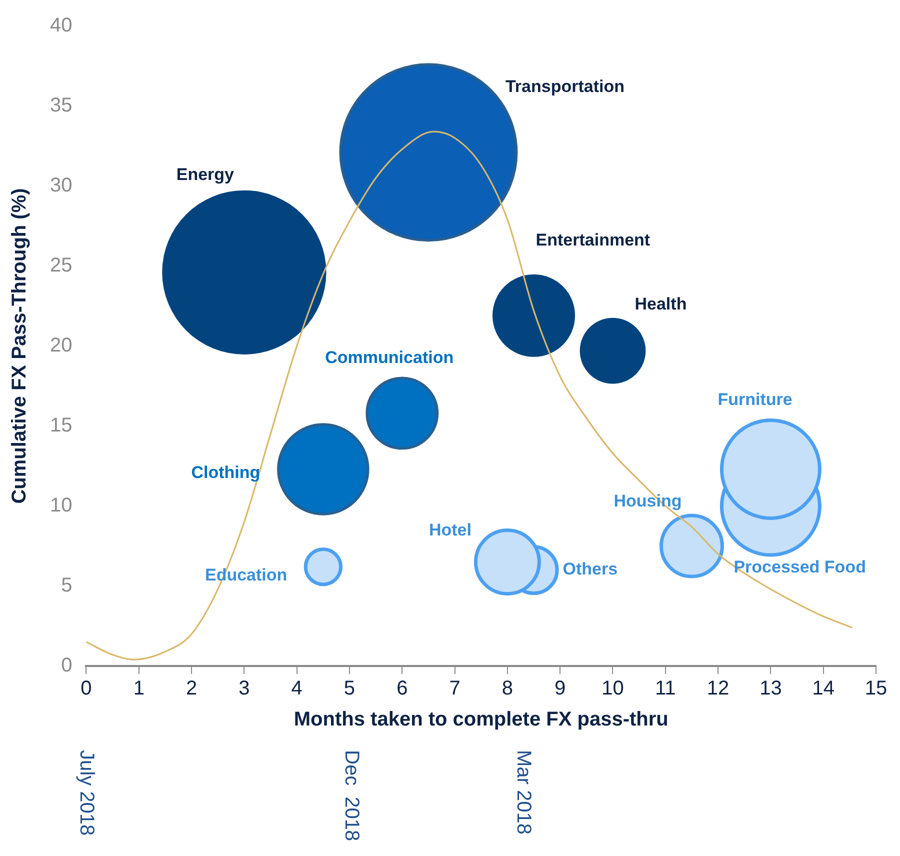 The height and width of the screenshot is (856, 900). I want to click on y-tick-label: 25, so click(61, 265).